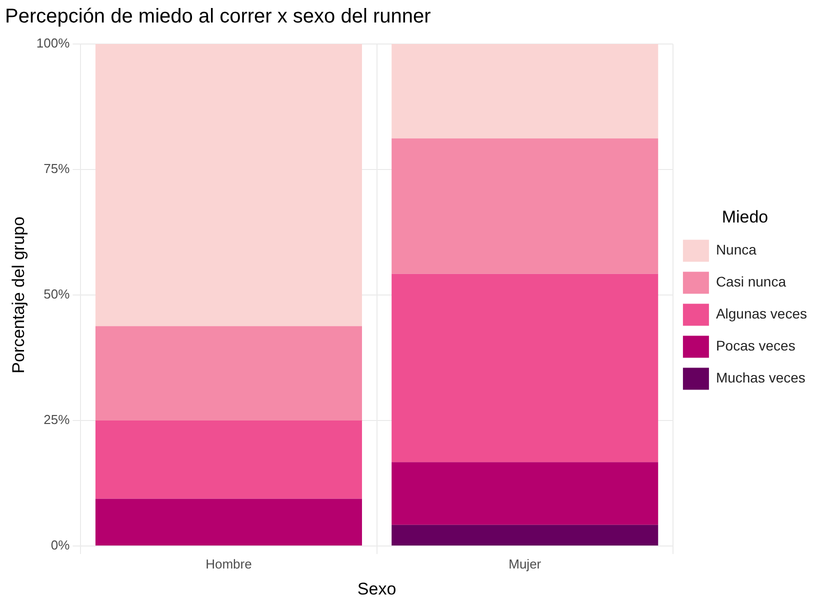 This screenshot has height=609, width=827. What do you see at coordinates (53, 43) in the screenshot?
I see `y-tick-label: 100%` at bounding box center [53, 43].